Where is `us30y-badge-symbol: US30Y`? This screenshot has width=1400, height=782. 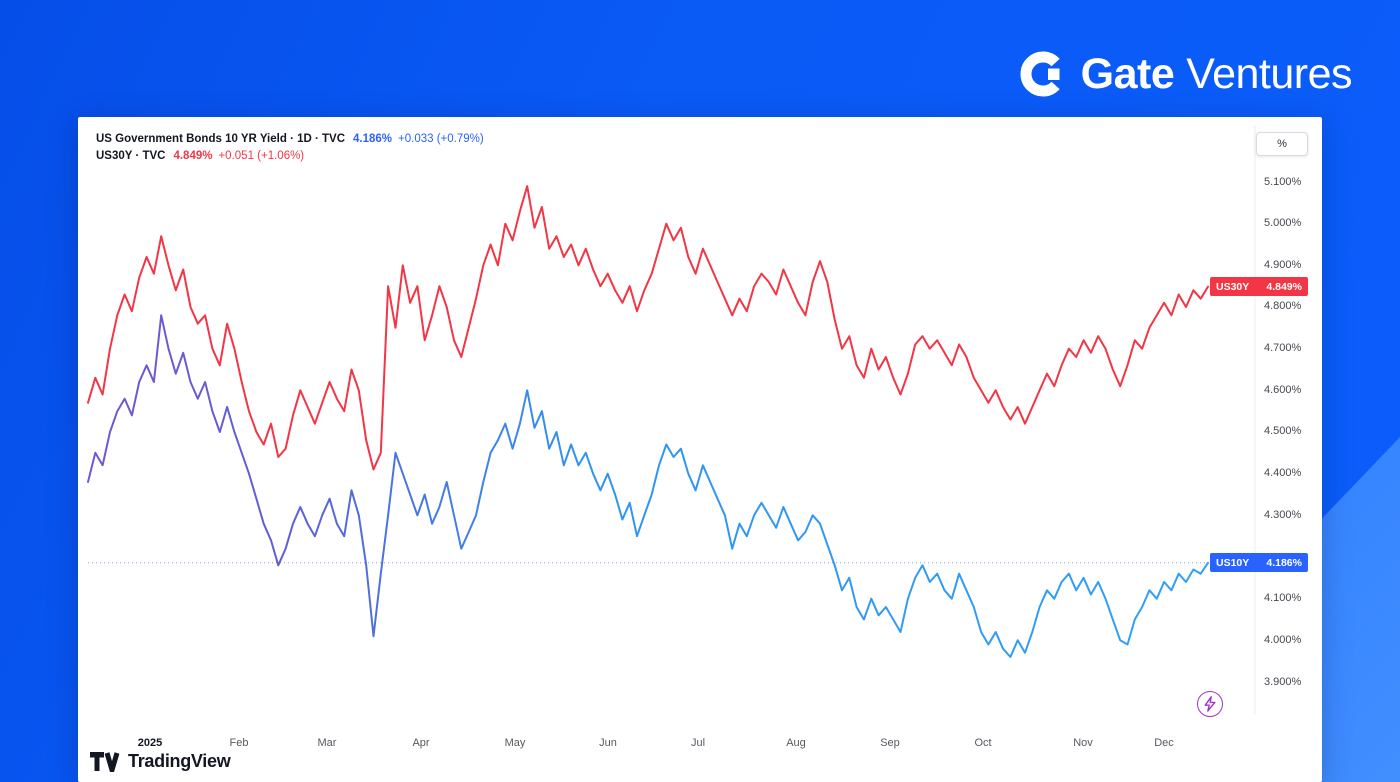 us30y-badge-symbol: US30Y is located at coordinates (1233, 286).